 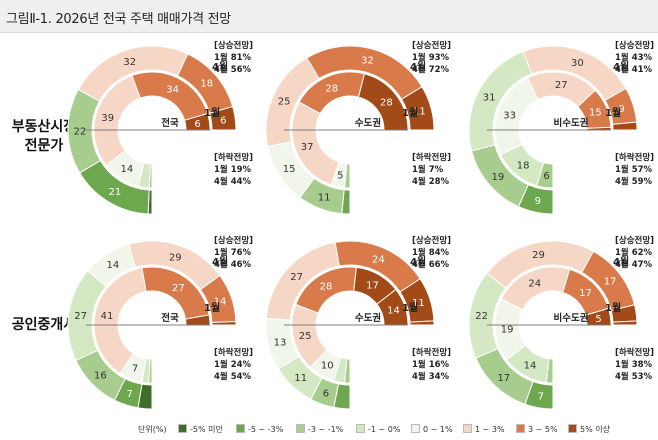 I want to click on legend-item: -5 ~ -3%, so click(x=259, y=429).